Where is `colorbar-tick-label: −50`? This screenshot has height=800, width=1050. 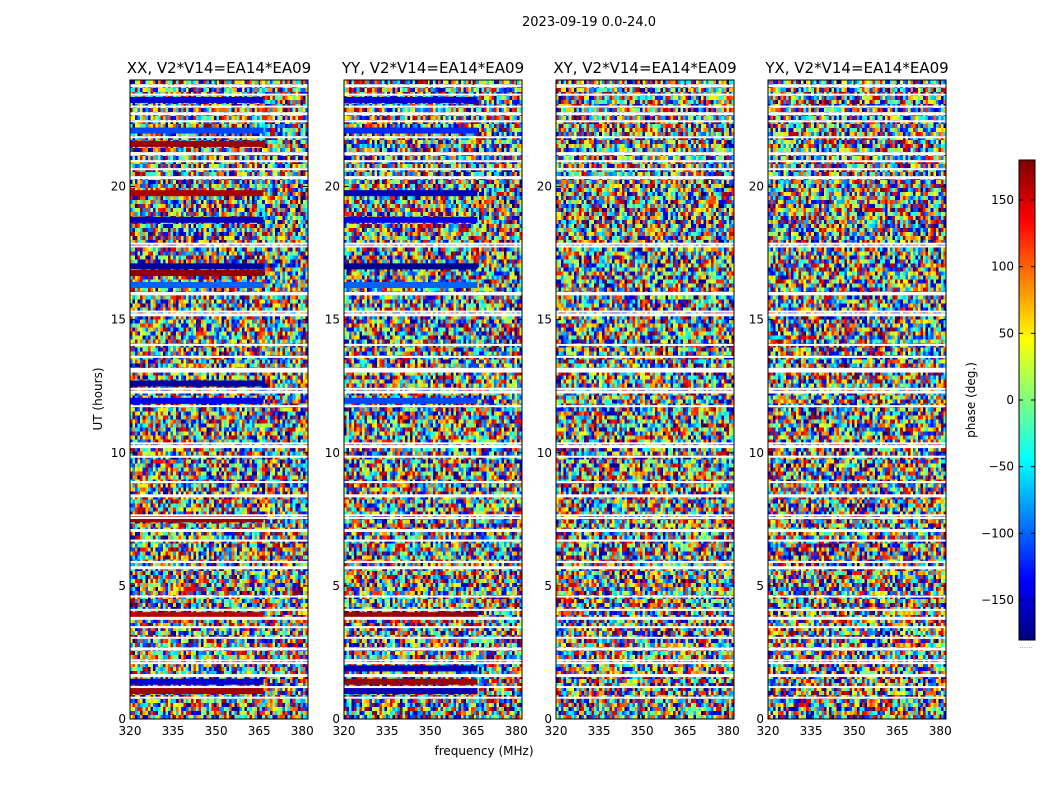
colorbar-tick-label: −50 is located at coordinates (1001, 467).